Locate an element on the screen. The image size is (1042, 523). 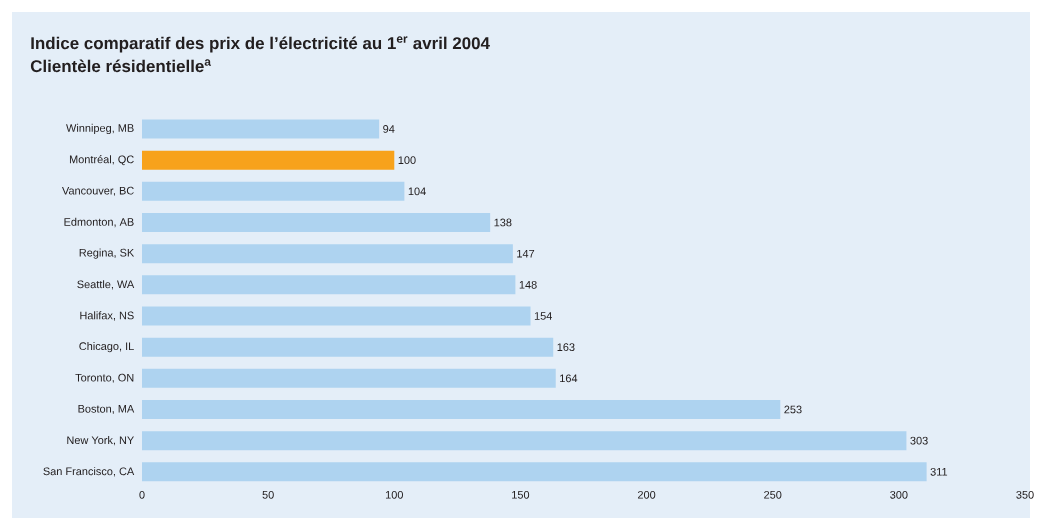
data-label: 100 is located at coordinates (407, 160).